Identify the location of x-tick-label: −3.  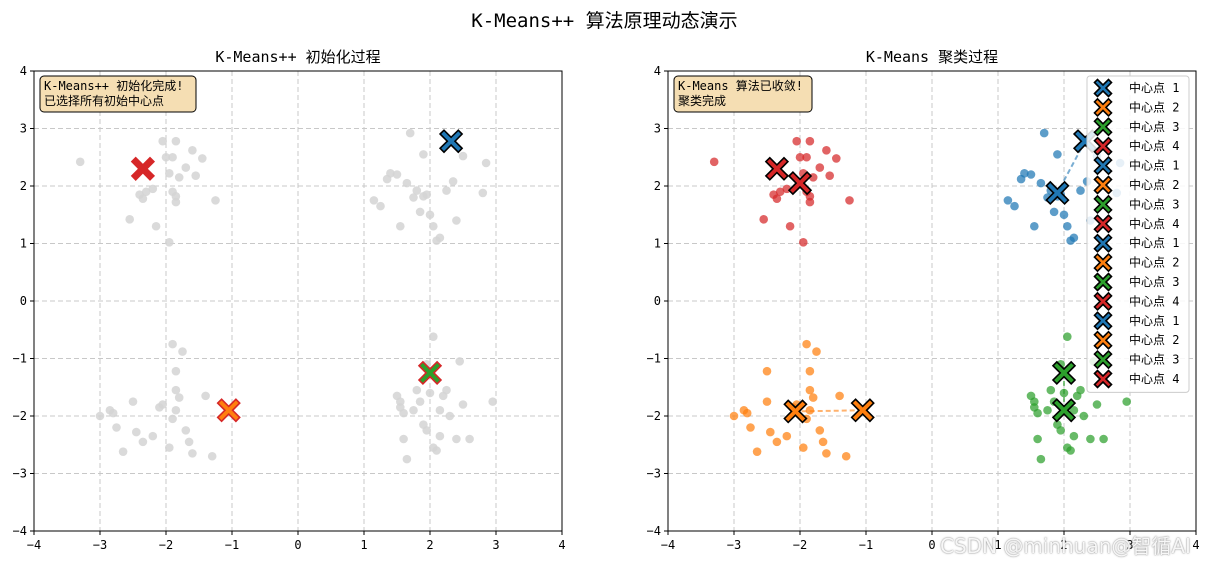
(734, 545).